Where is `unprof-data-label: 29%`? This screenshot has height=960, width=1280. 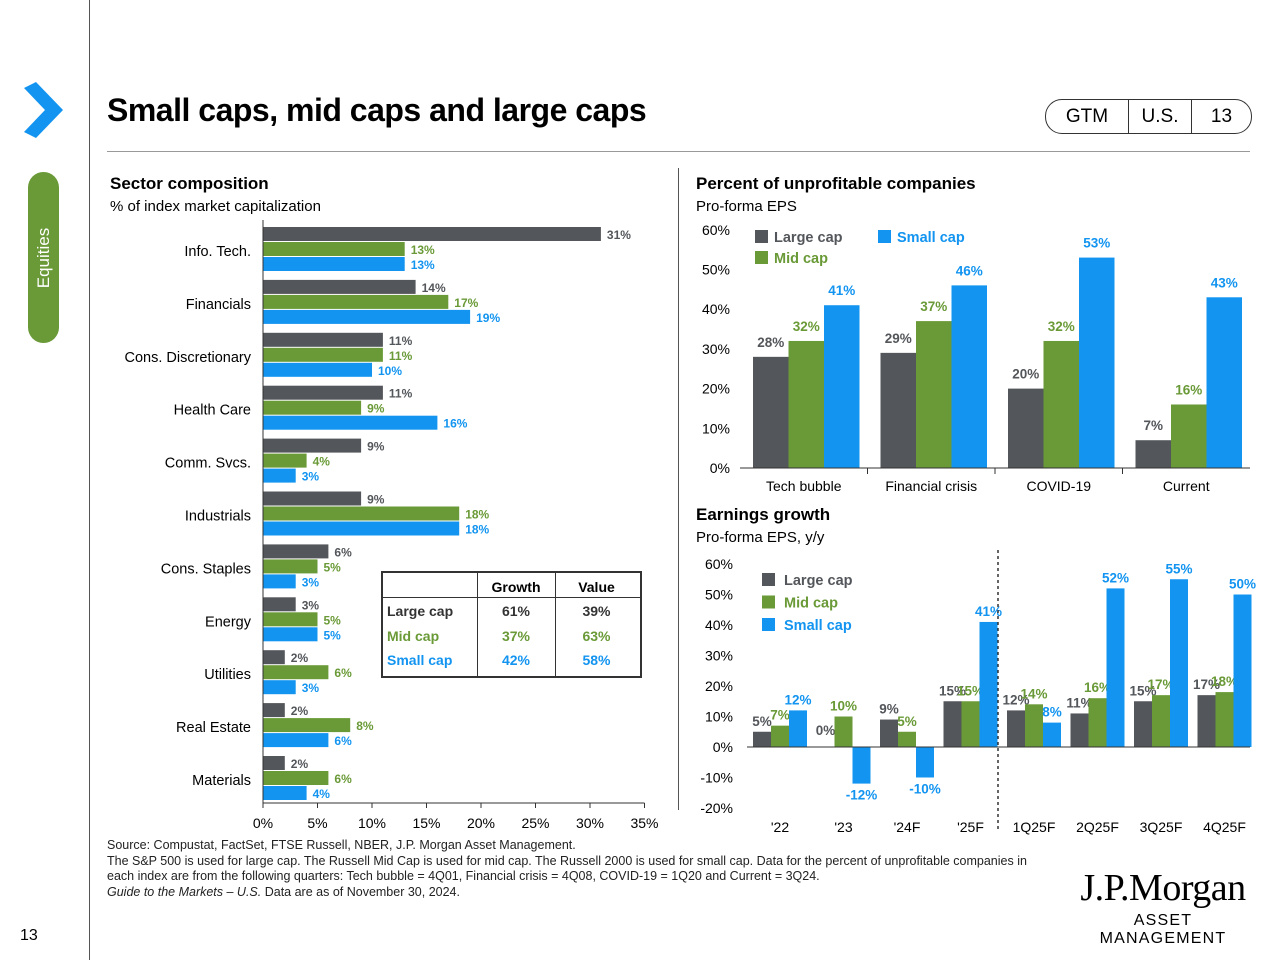 unprof-data-label: 29% is located at coordinates (898, 338).